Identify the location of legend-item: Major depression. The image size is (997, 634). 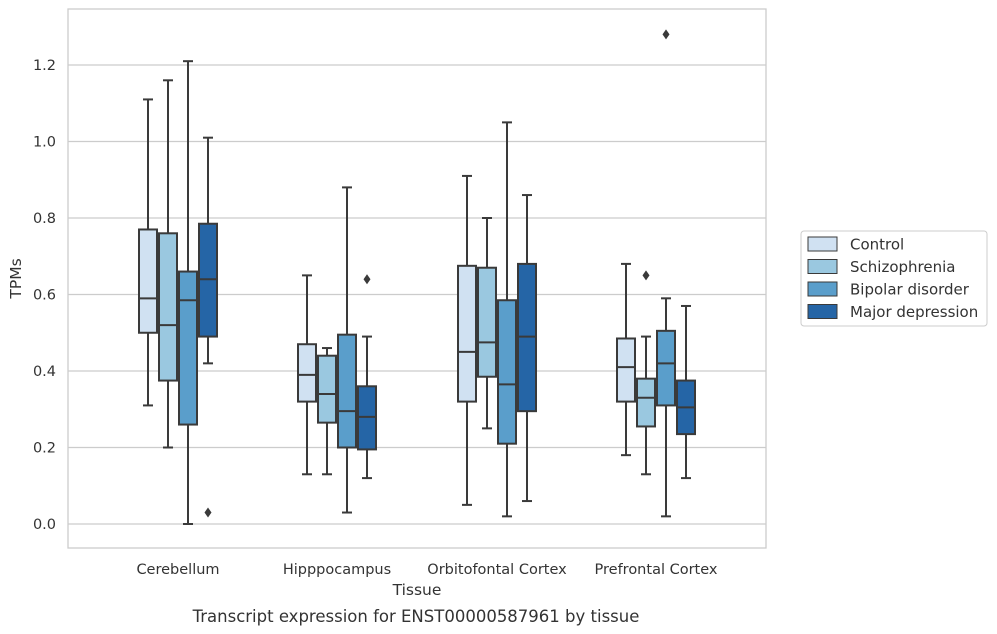
(892, 312).